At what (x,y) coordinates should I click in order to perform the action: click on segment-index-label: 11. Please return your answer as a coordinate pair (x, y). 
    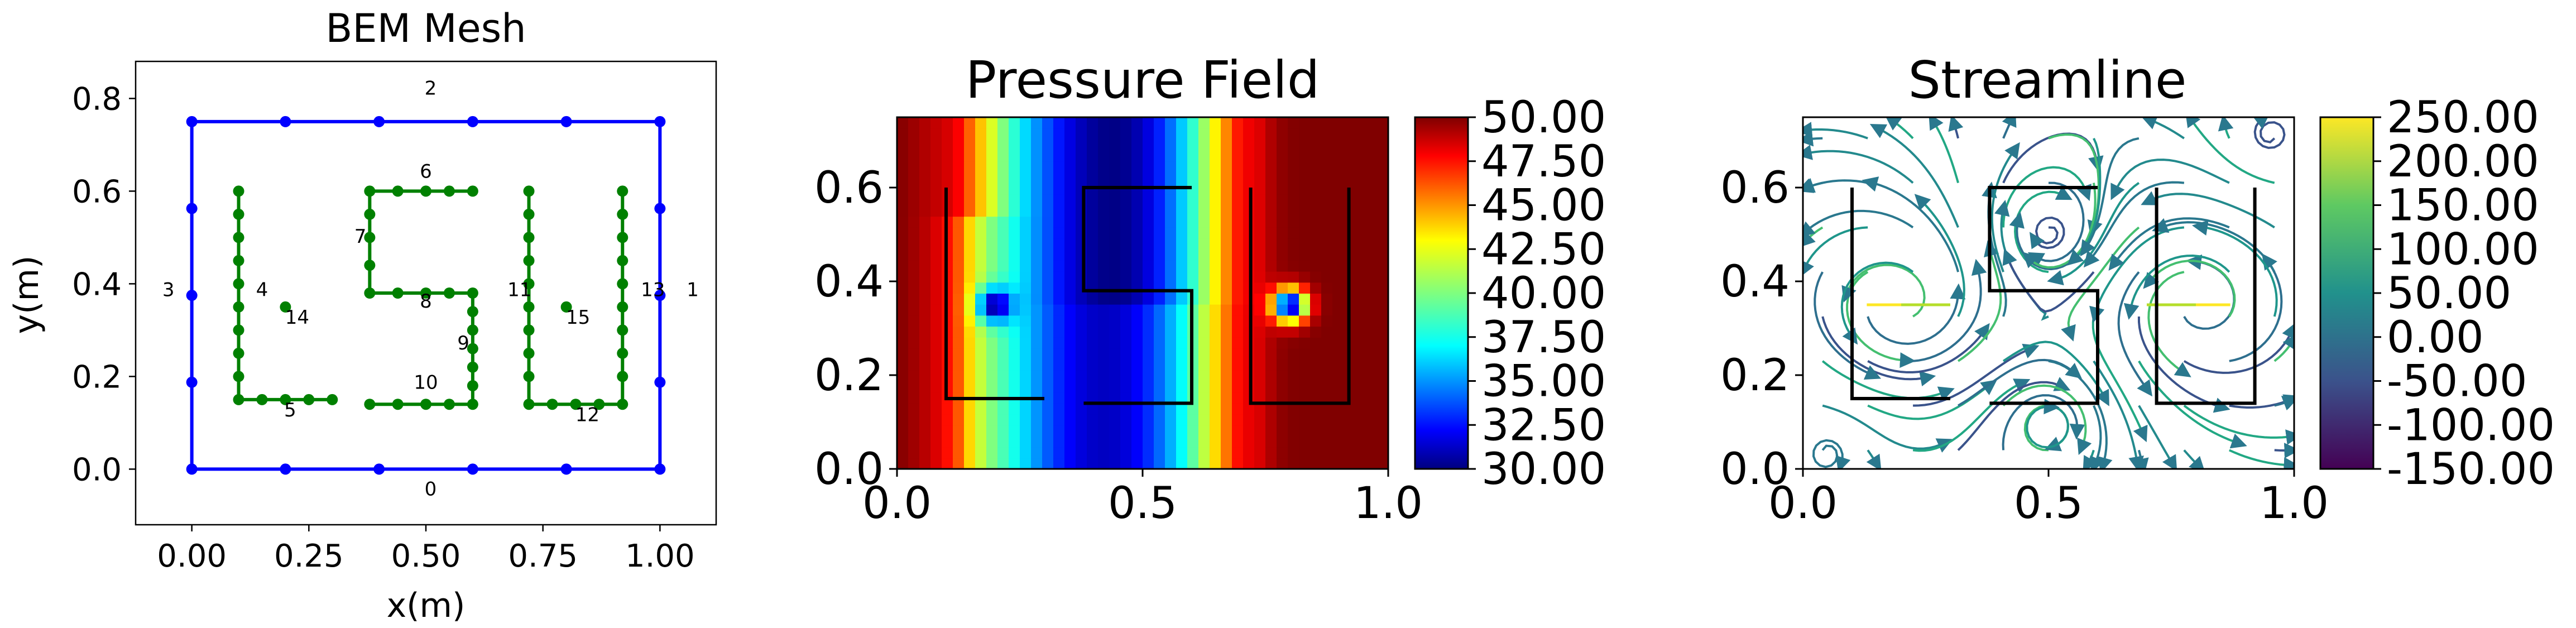
    Looking at the image, I should click on (519, 290).